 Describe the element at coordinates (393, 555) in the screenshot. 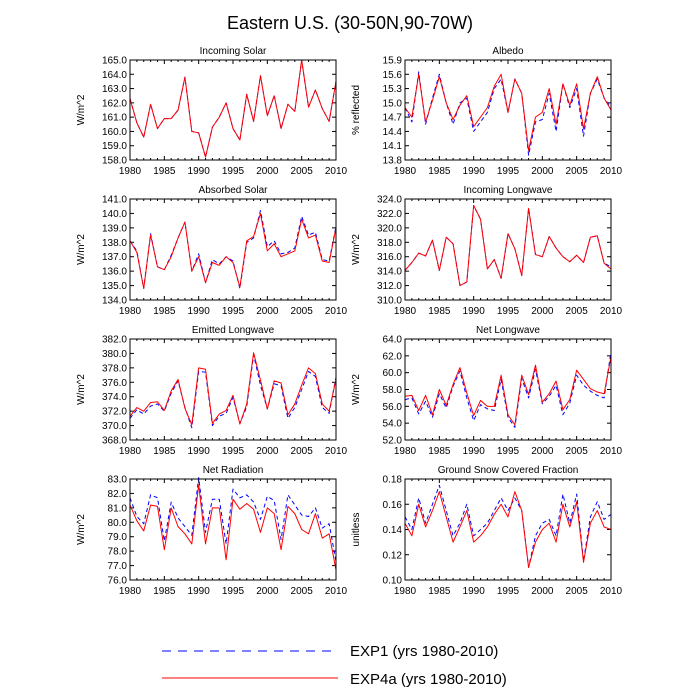

I see `y-tick-label: 0.12` at that location.